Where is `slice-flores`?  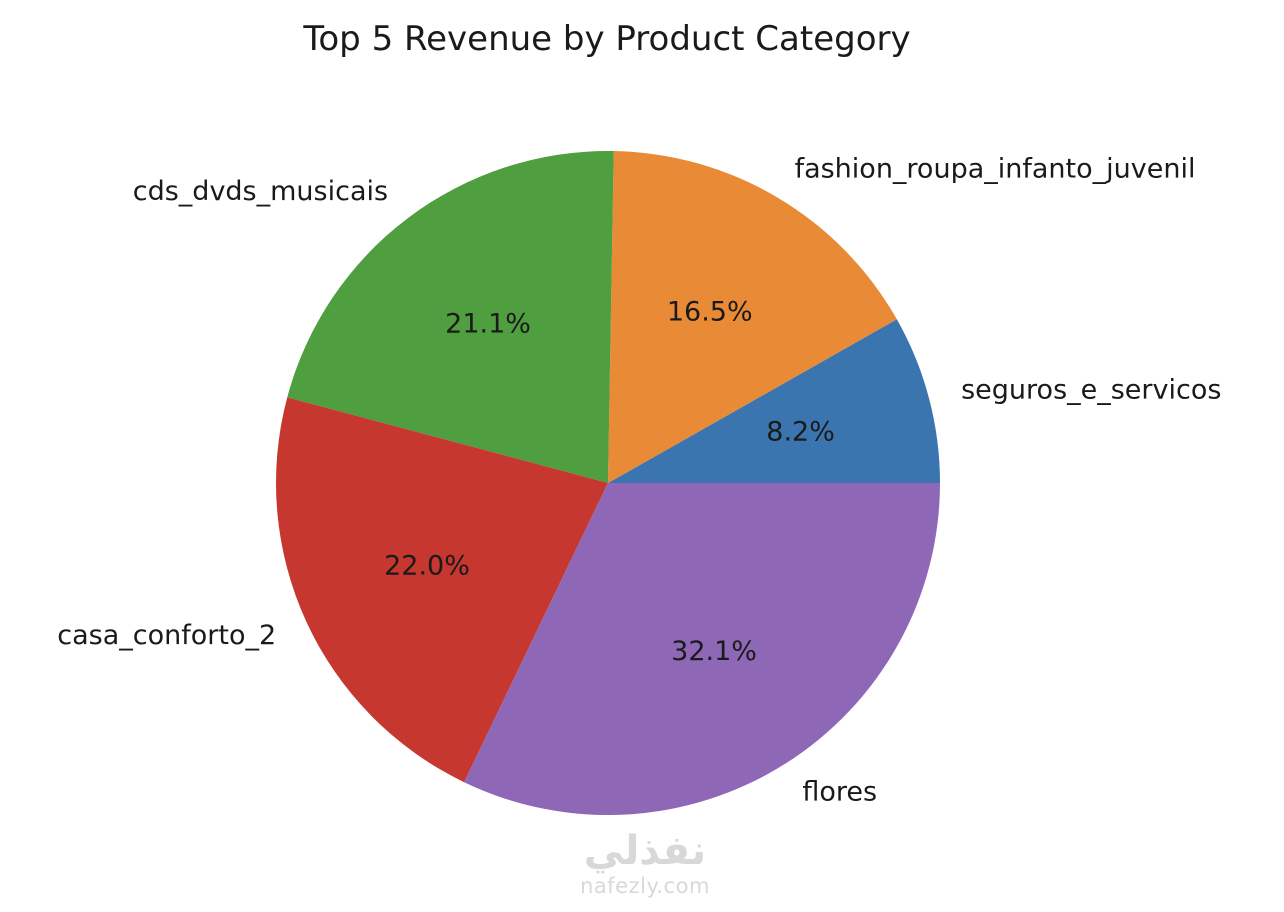
slice-flores is located at coordinates (702, 649).